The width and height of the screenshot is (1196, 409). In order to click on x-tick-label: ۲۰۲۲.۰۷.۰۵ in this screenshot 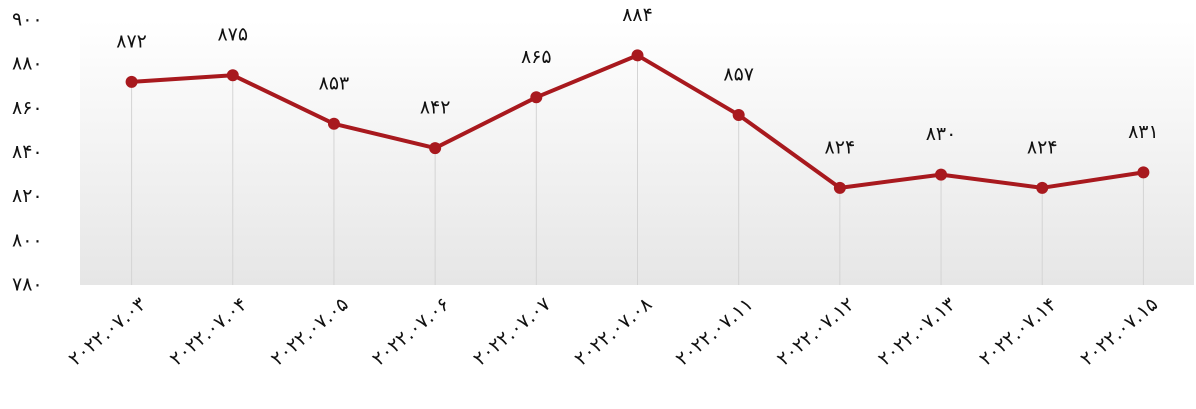, I will do `click(310, 331)`.